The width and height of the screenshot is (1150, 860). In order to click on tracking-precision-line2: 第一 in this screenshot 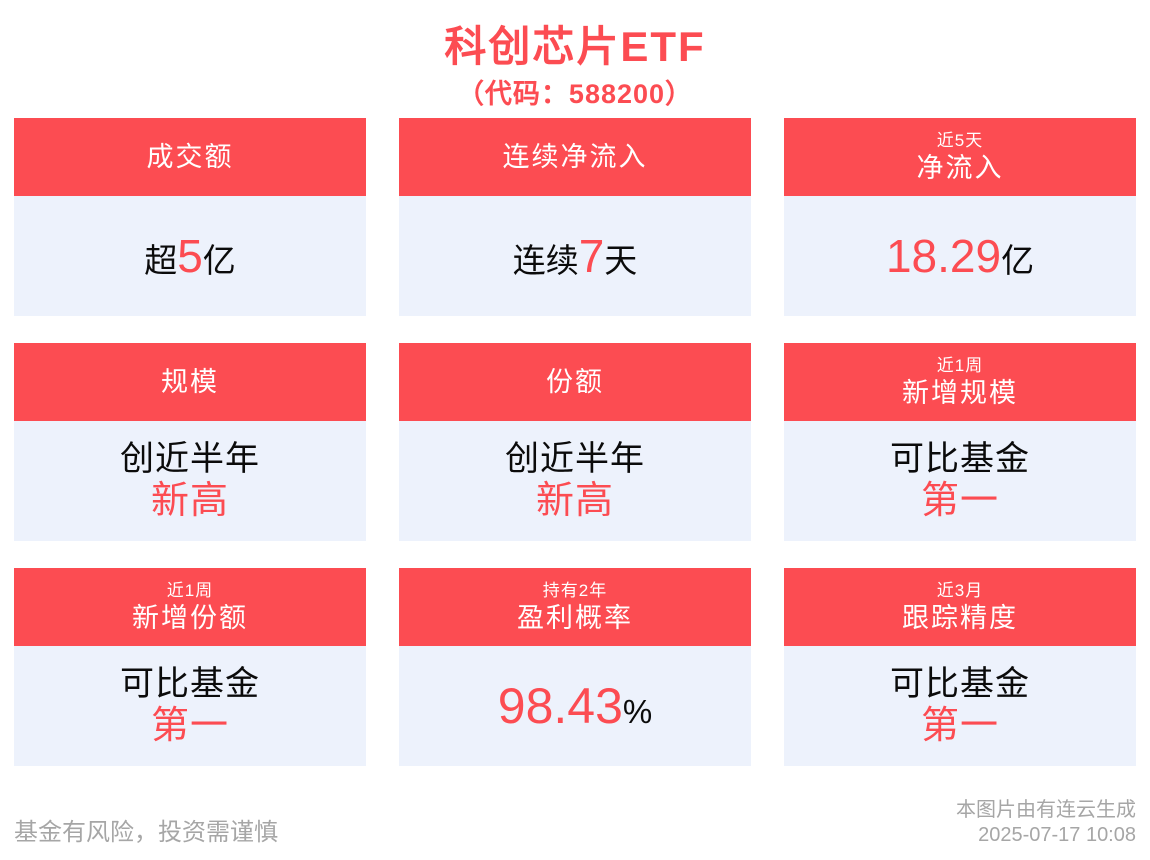, I will do `click(959, 726)`.